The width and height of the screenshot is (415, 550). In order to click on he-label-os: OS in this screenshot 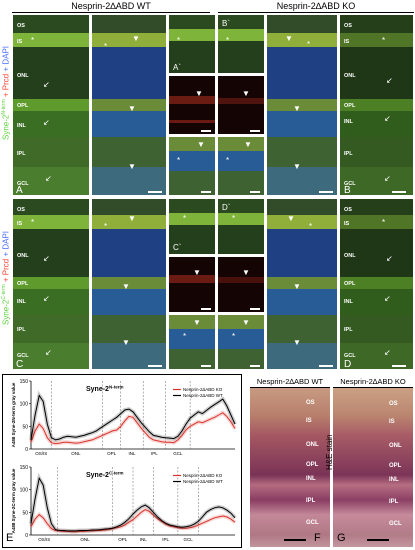, I will do `click(393, 404)`.